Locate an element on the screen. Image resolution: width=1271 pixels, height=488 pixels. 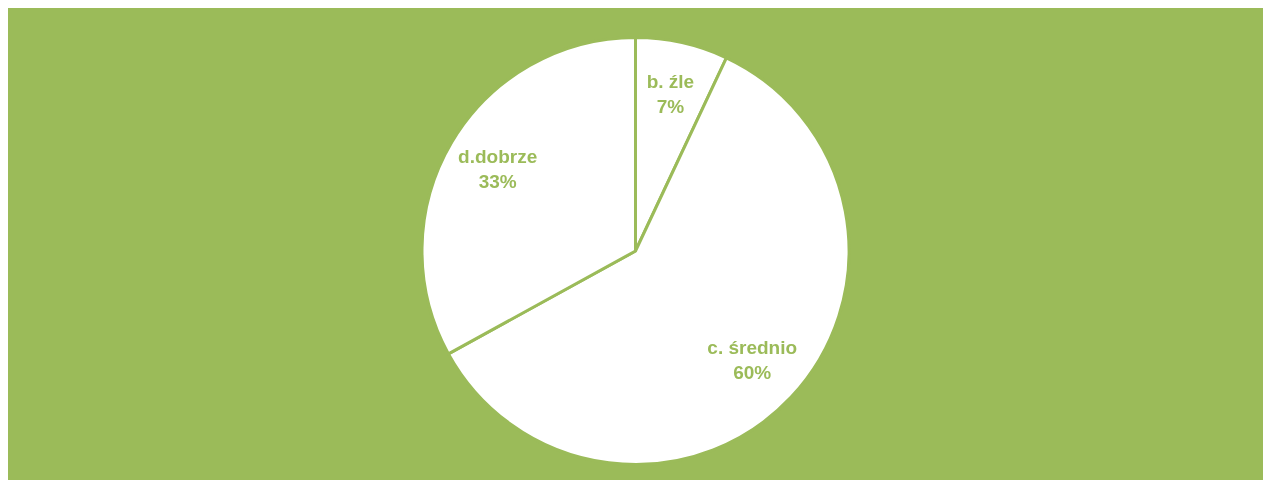
data-label: 7% is located at coordinates (670, 106).